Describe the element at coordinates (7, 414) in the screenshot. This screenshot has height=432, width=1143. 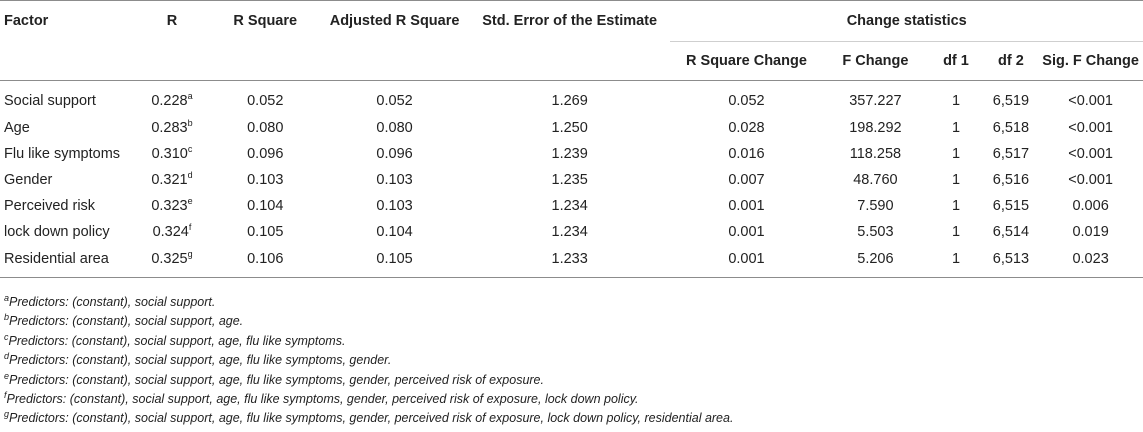
I see `footnote-mark: g` at that location.